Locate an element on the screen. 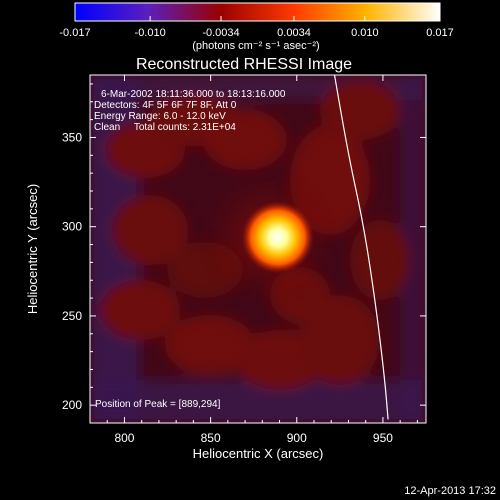 The width and height of the screenshot is (500, 500). peak-position-label: Position of Peak = [889,294] is located at coordinates (158, 404).